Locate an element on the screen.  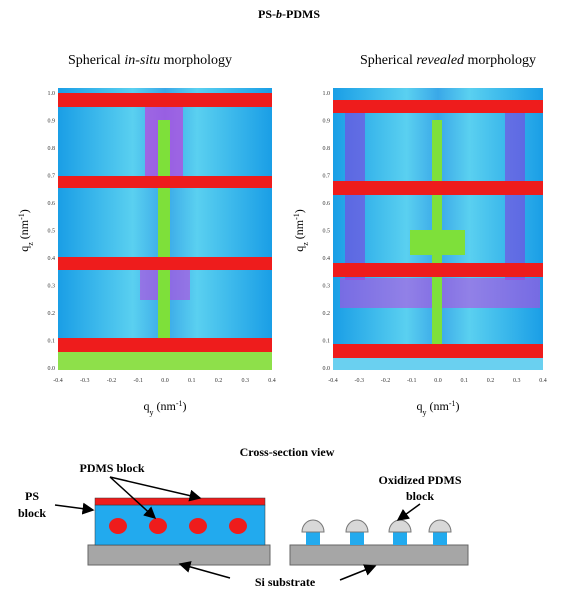
panel-title: Spherical in-situ morphology is located at coordinates (150, 60).